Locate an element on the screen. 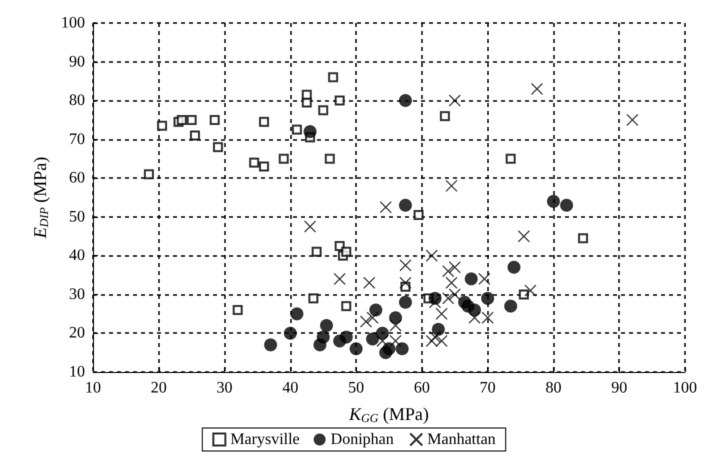 Image resolution: width=708 pixels, height=461 pixels. x-tick-label: 100 is located at coordinates (685, 388).